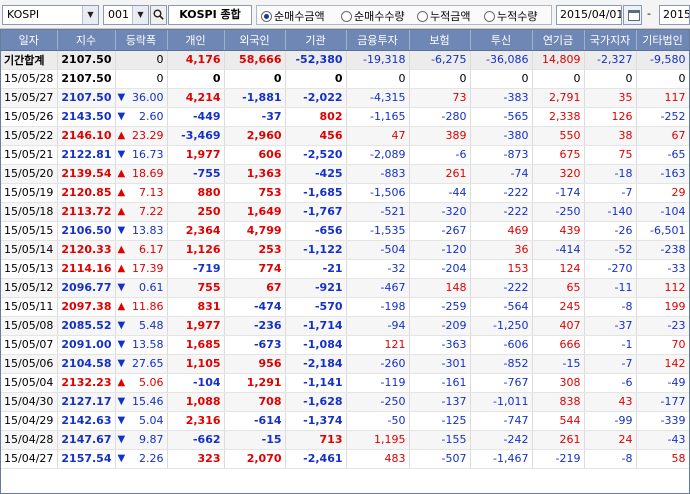 The width and height of the screenshot is (690, 494). I want to click on government-cell: -2,327, so click(610, 60).